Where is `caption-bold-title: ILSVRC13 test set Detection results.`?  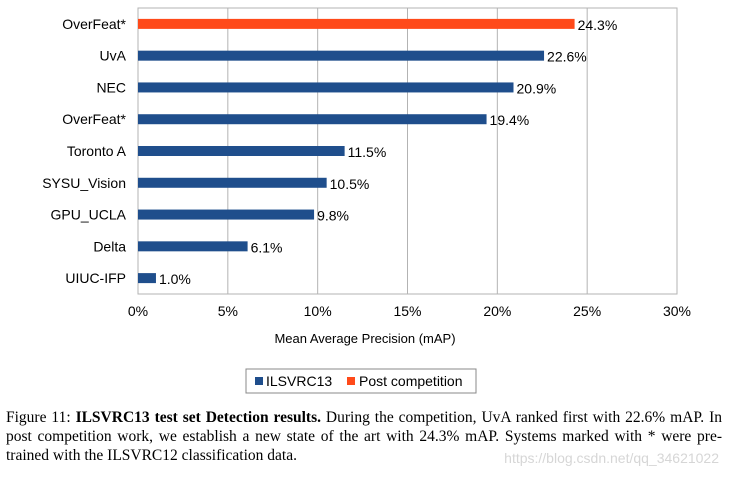
caption-bold-title: ILSVRC13 test set Detection results. is located at coordinates (198, 417).